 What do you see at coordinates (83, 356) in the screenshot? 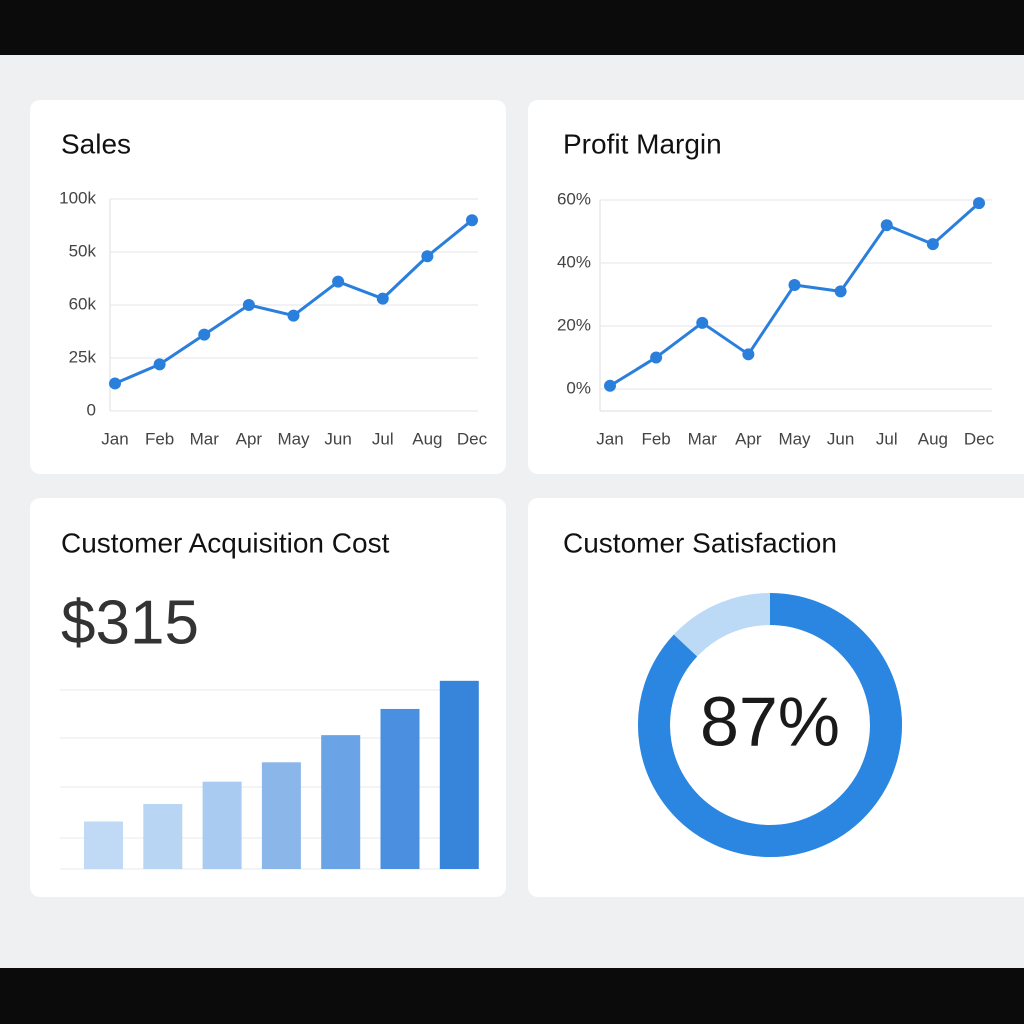
I see `y-tick-label: 25k` at bounding box center [83, 356].